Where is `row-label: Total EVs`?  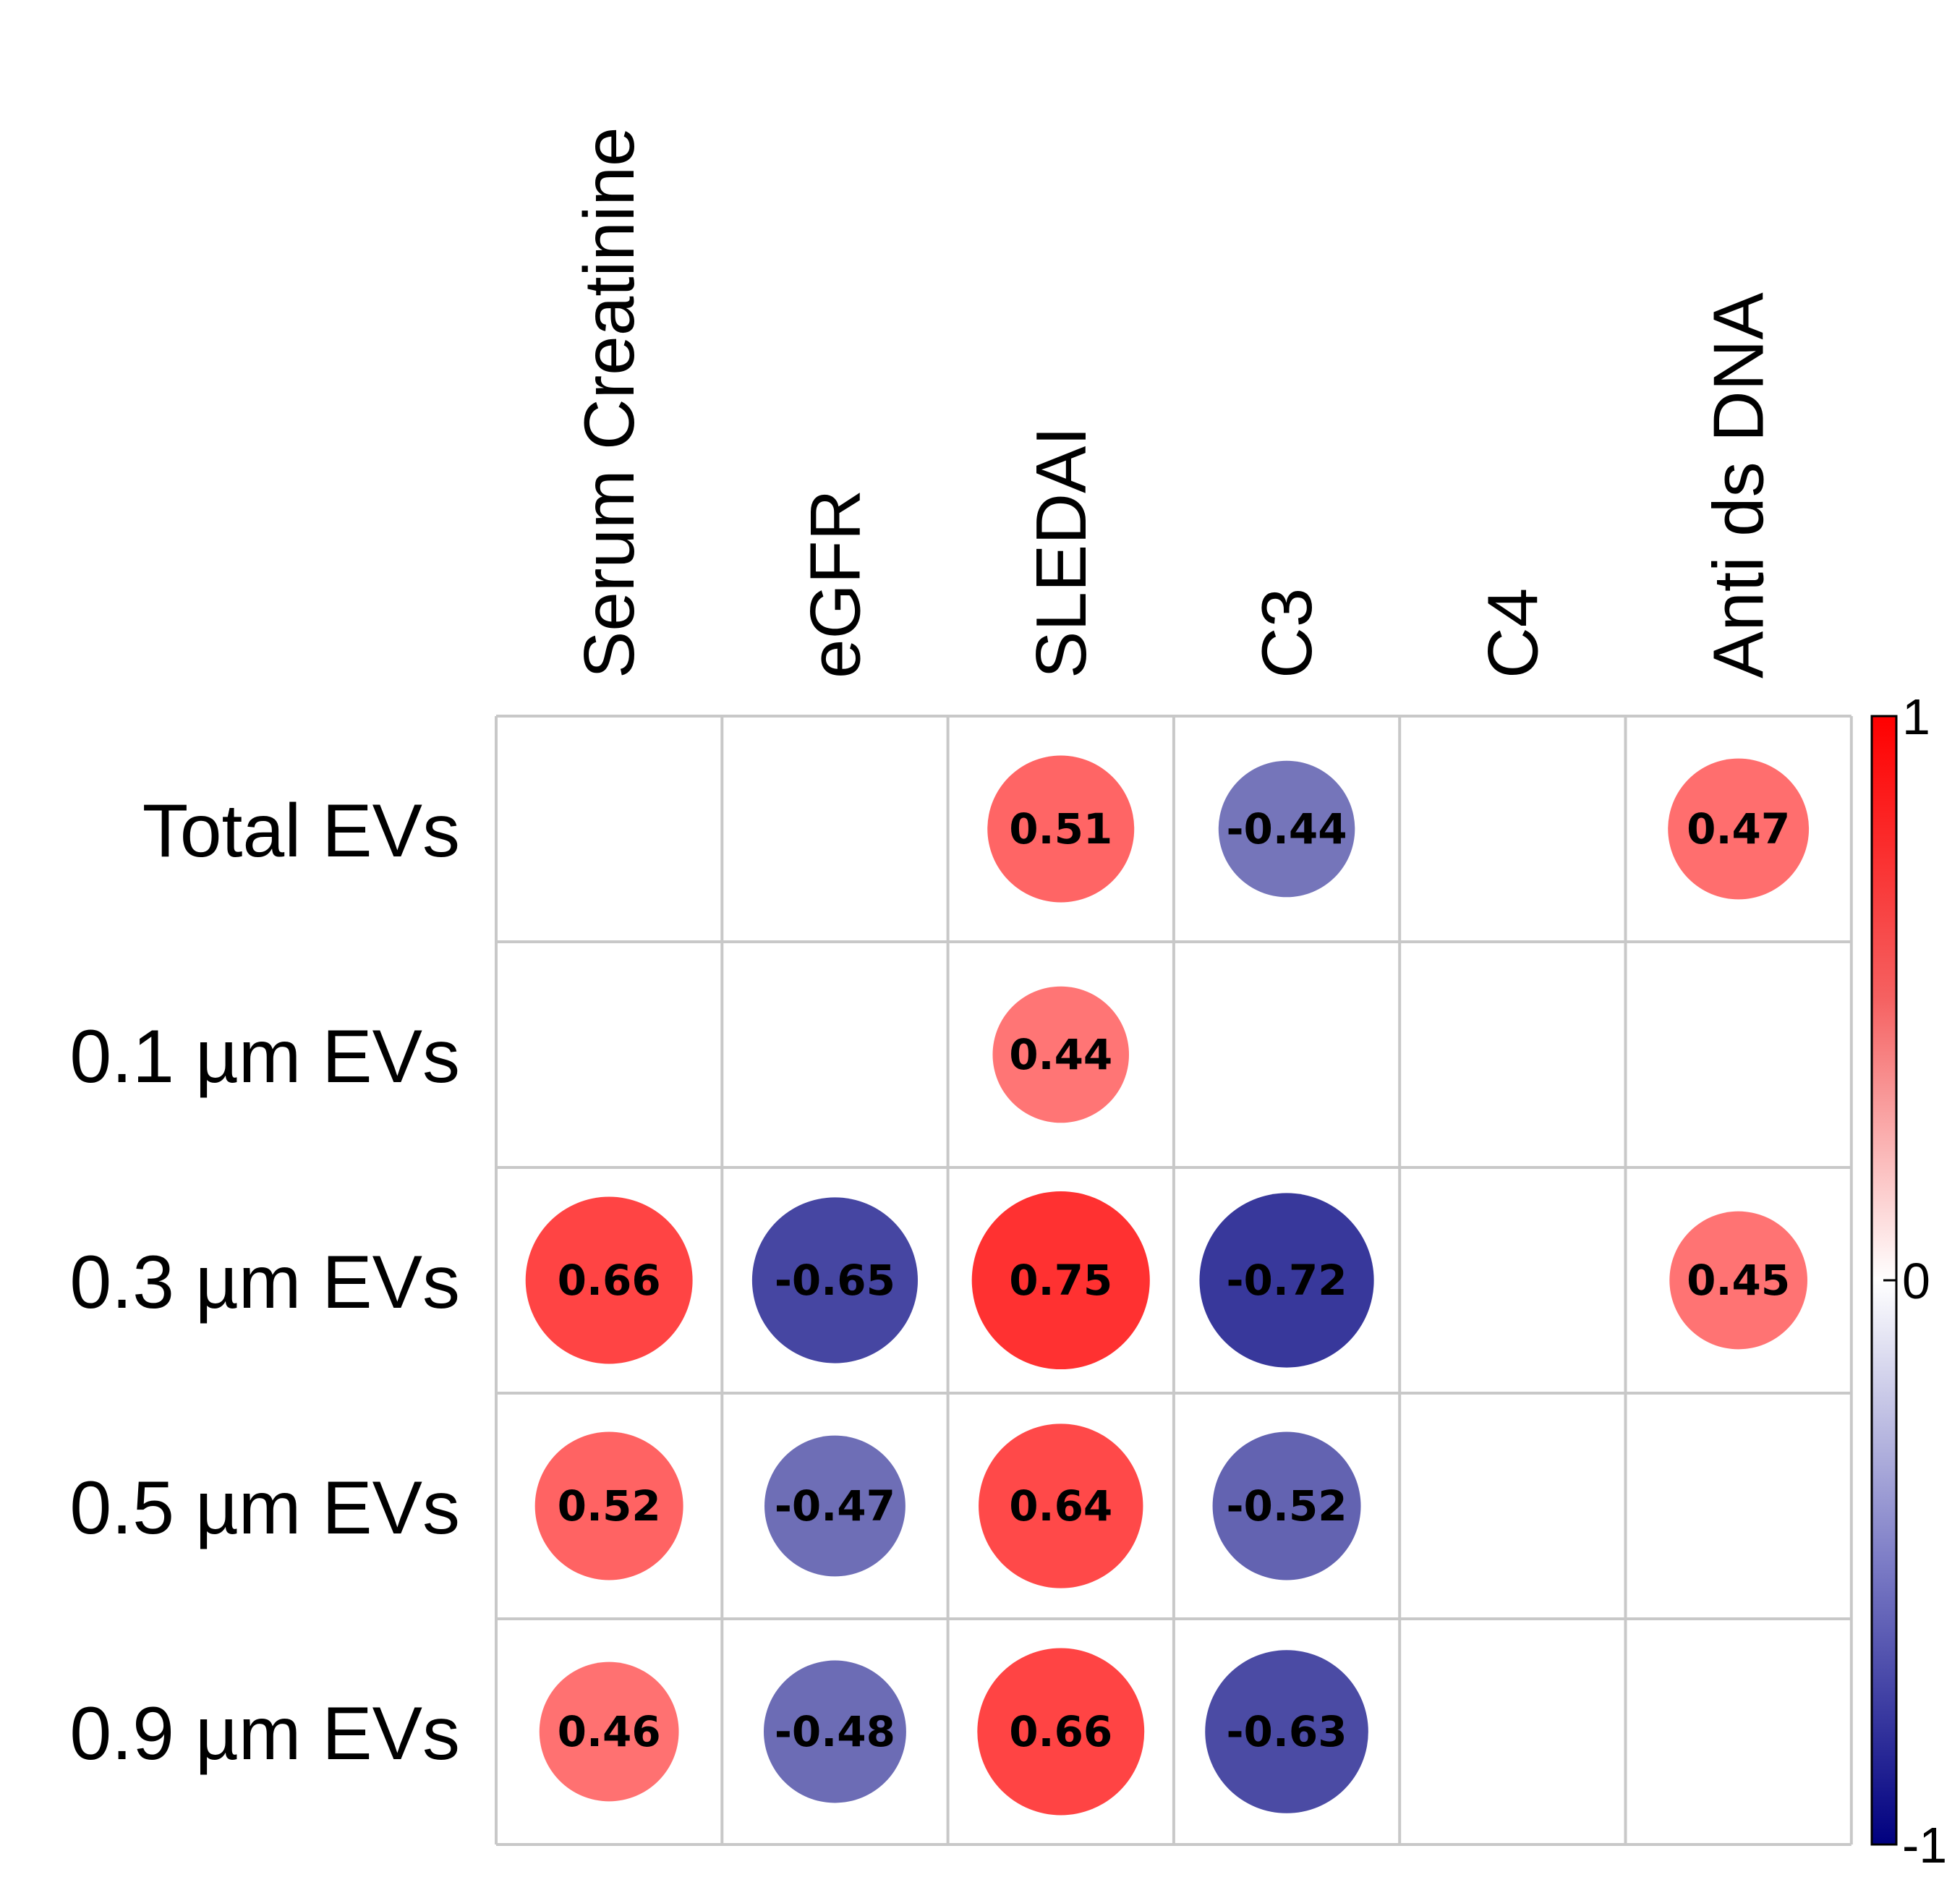 row-label: Total EVs is located at coordinates (301, 831).